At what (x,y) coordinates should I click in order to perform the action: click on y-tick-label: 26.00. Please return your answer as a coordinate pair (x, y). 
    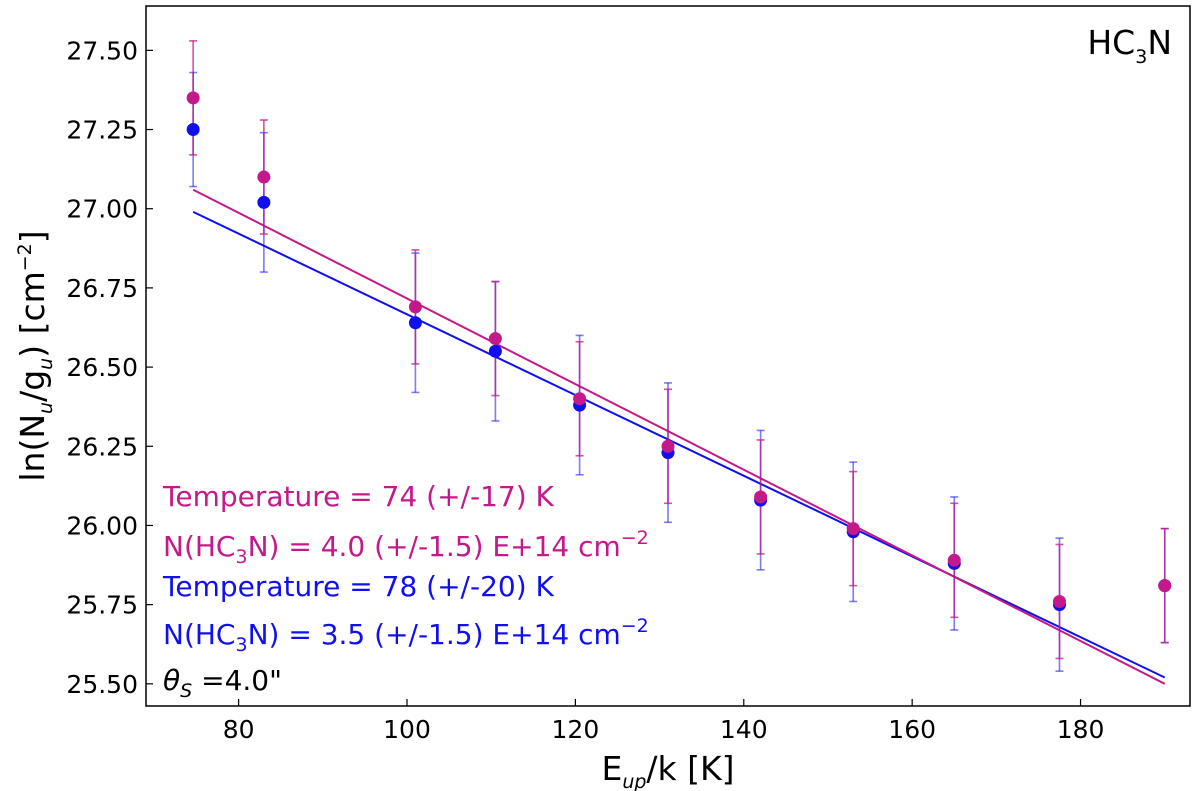
    Looking at the image, I should click on (102, 525).